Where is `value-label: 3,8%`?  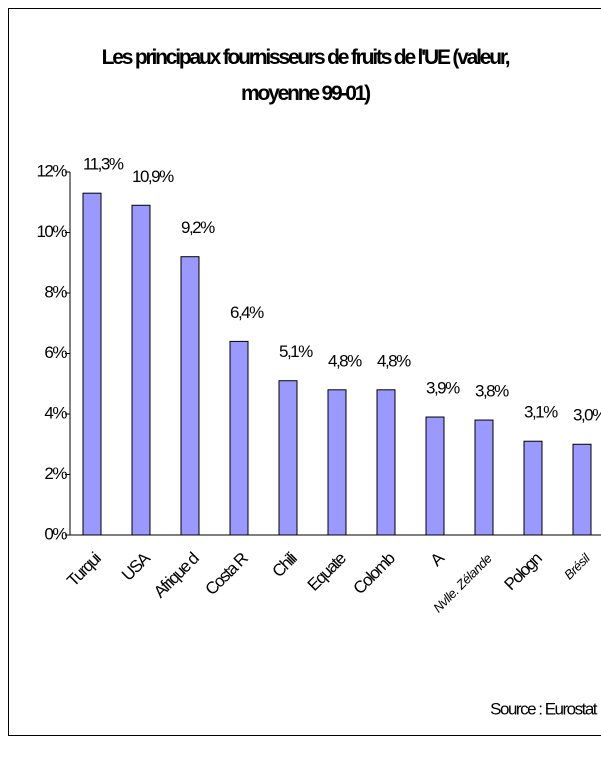
value-label: 3,8% is located at coordinates (492, 391).